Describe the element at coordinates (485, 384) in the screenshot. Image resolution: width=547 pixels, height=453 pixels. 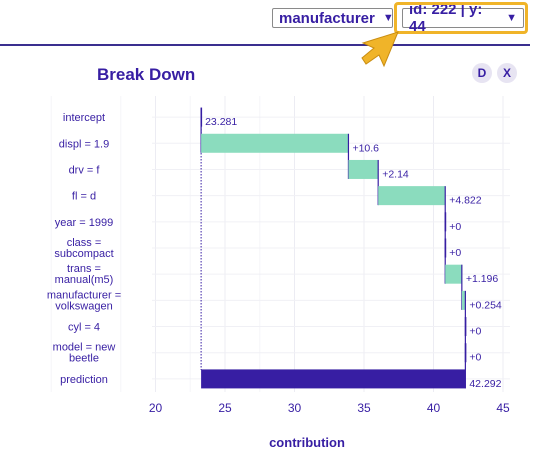
I see `value-label-10: 42.292` at that location.